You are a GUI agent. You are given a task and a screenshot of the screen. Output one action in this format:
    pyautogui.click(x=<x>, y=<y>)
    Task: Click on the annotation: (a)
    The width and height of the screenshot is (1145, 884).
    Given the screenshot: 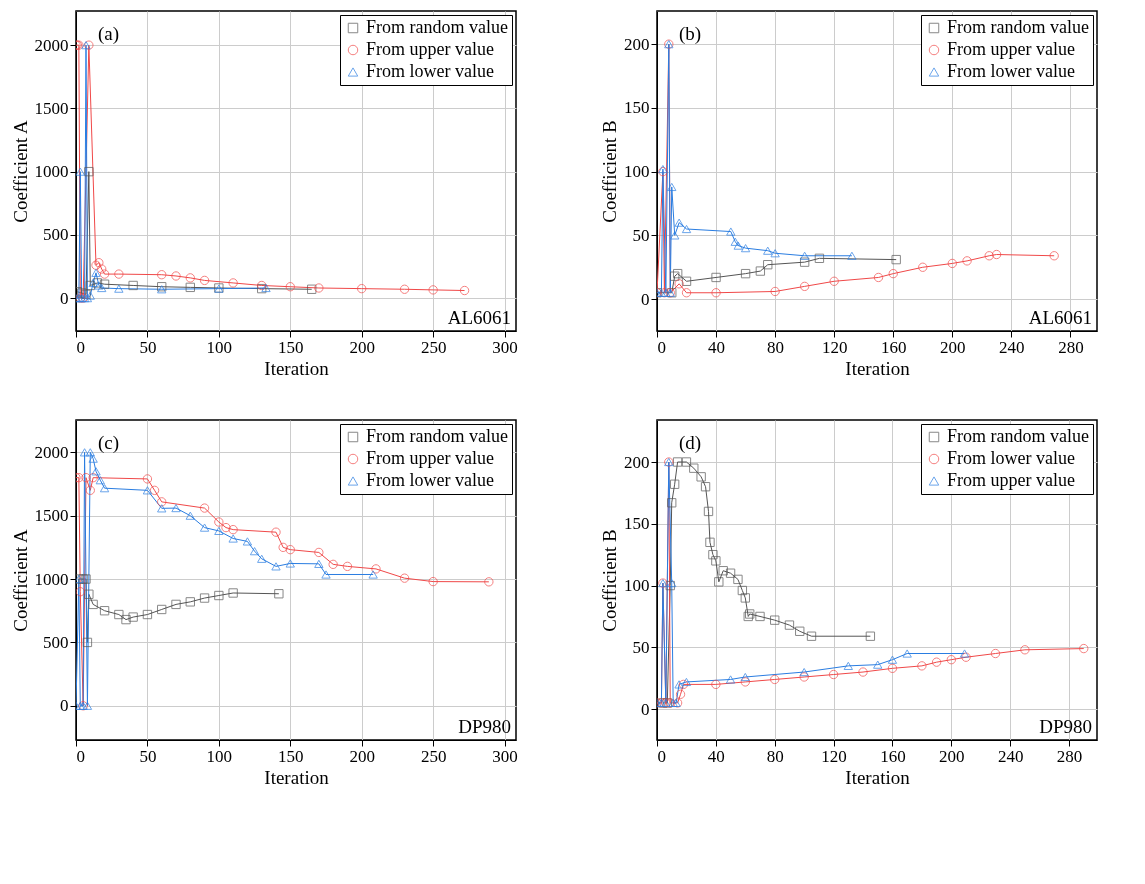 What is the action you would take?
    pyautogui.click(x=109, y=34)
    